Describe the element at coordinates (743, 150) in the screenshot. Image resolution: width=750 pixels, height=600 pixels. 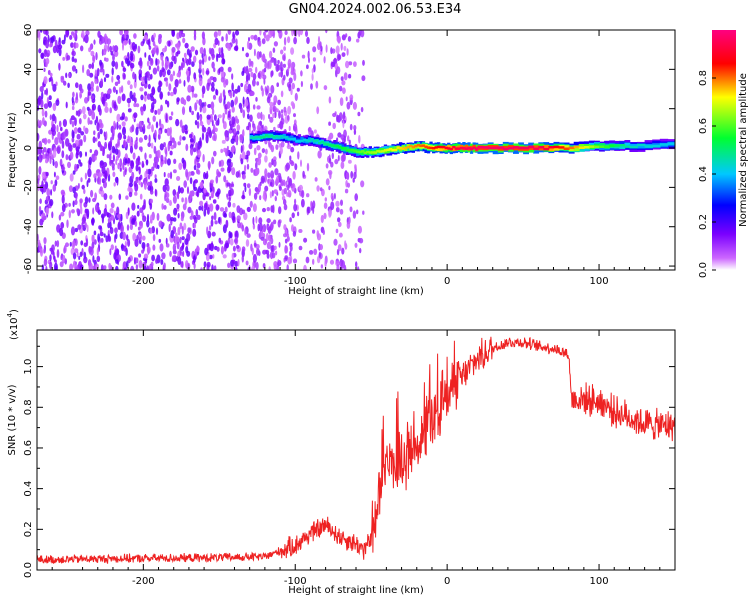
I see `colorbar-label: Normalized spectral amplitude` at that location.